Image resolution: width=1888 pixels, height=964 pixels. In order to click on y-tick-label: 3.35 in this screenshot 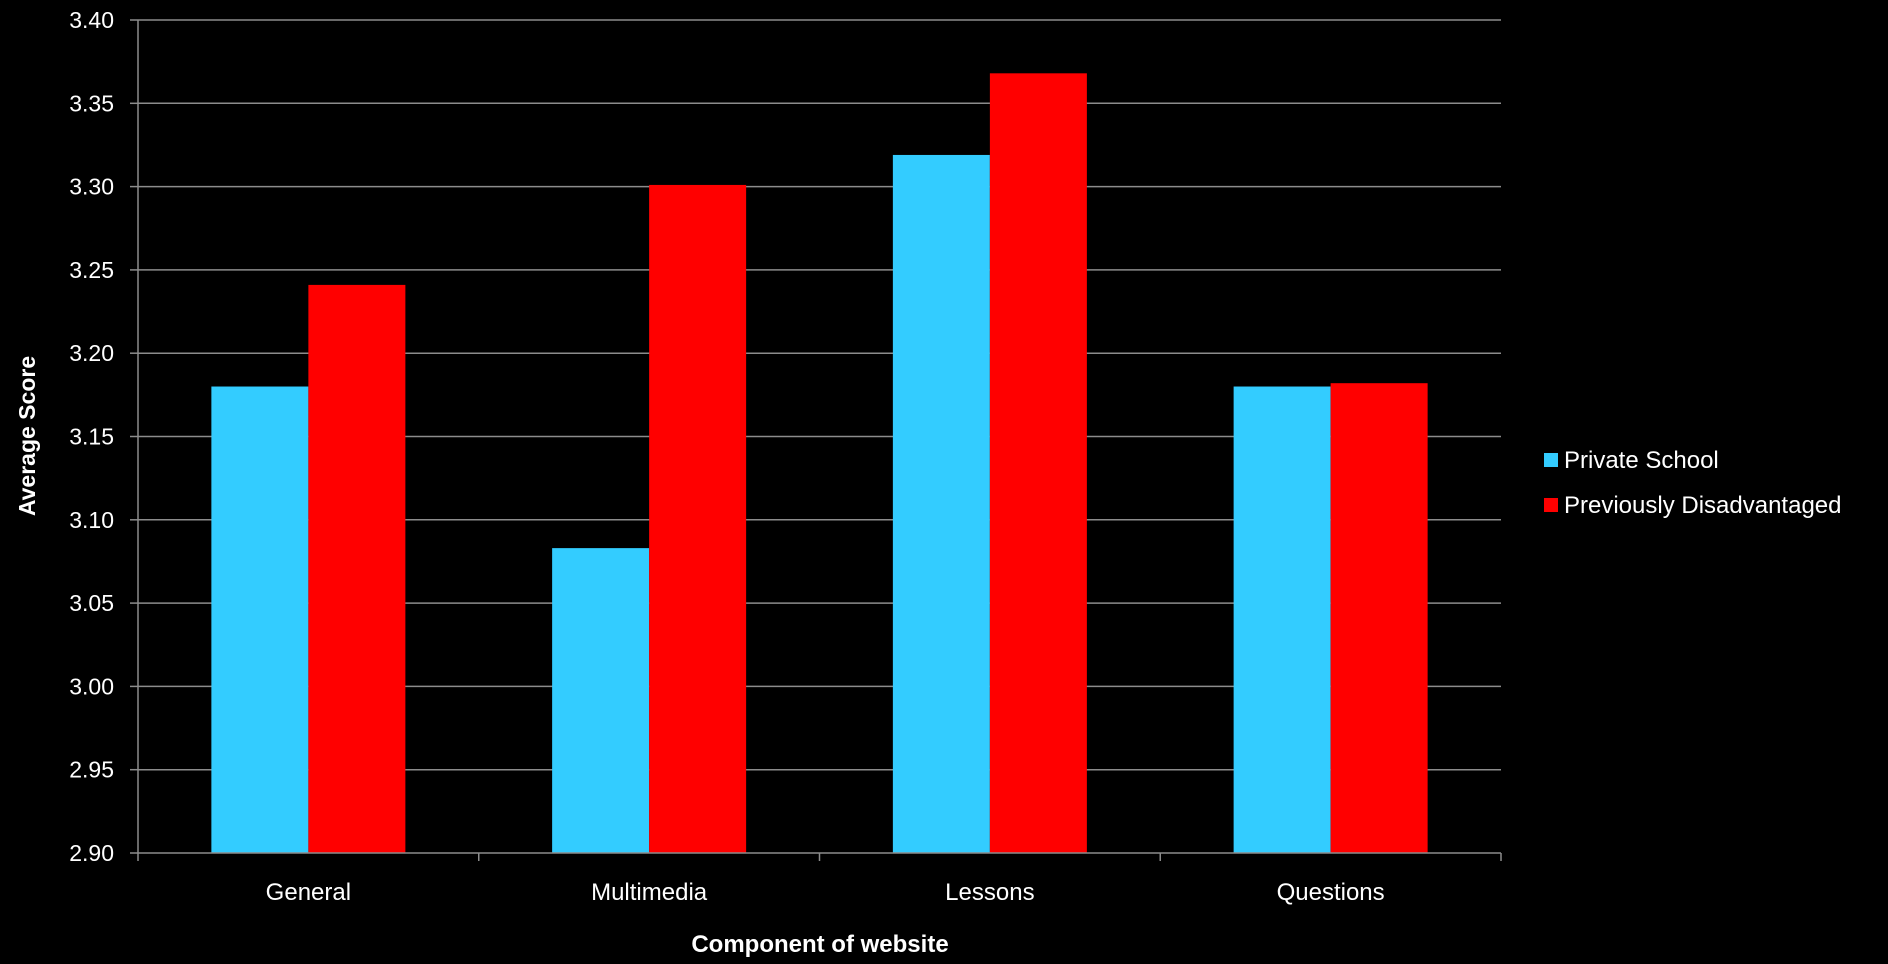, I will do `click(91, 103)`.